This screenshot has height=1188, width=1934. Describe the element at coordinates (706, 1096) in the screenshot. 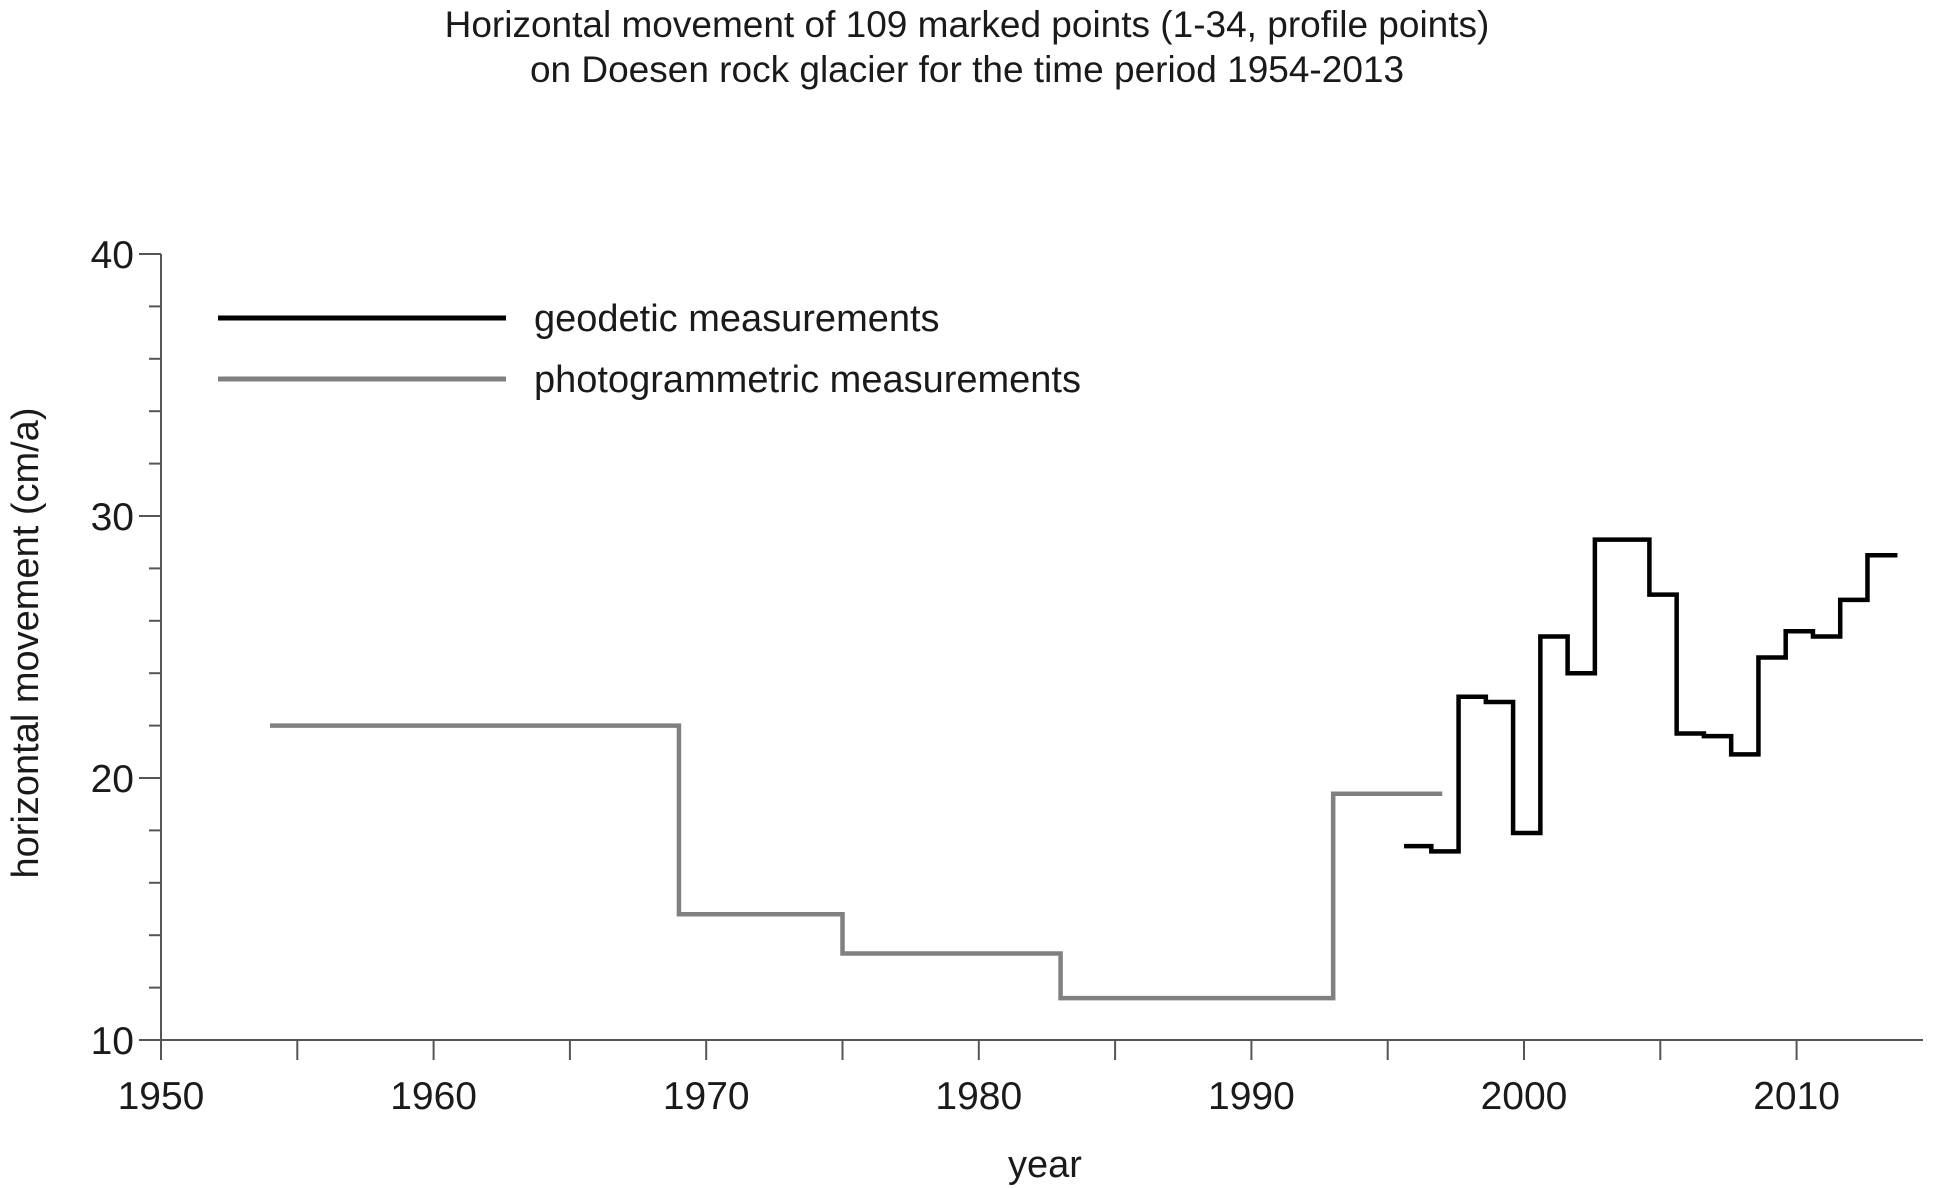

I see `x-tick-label: 1970` at that location.